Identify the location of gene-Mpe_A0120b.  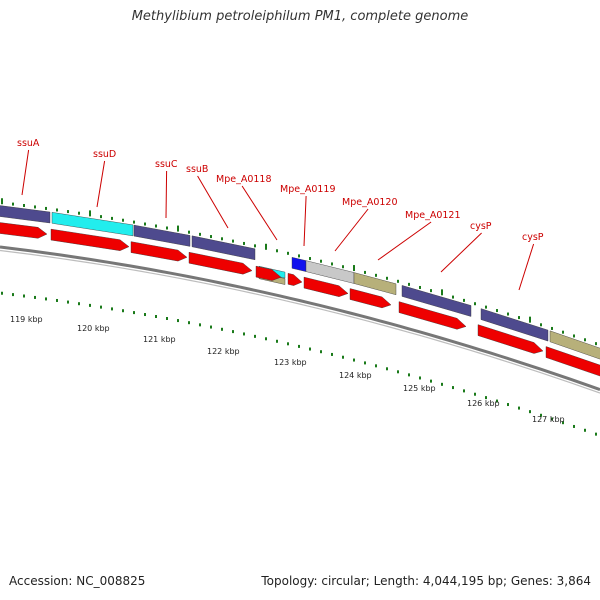
(375, 284).